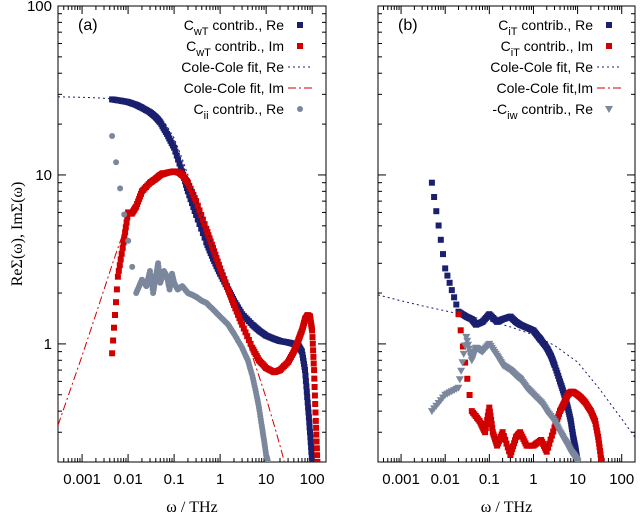  What do you see at coordinates (239, 111) in the screenshot?
I see `legend-label: Cii contrib., Re` at bounding box center [239, 111].